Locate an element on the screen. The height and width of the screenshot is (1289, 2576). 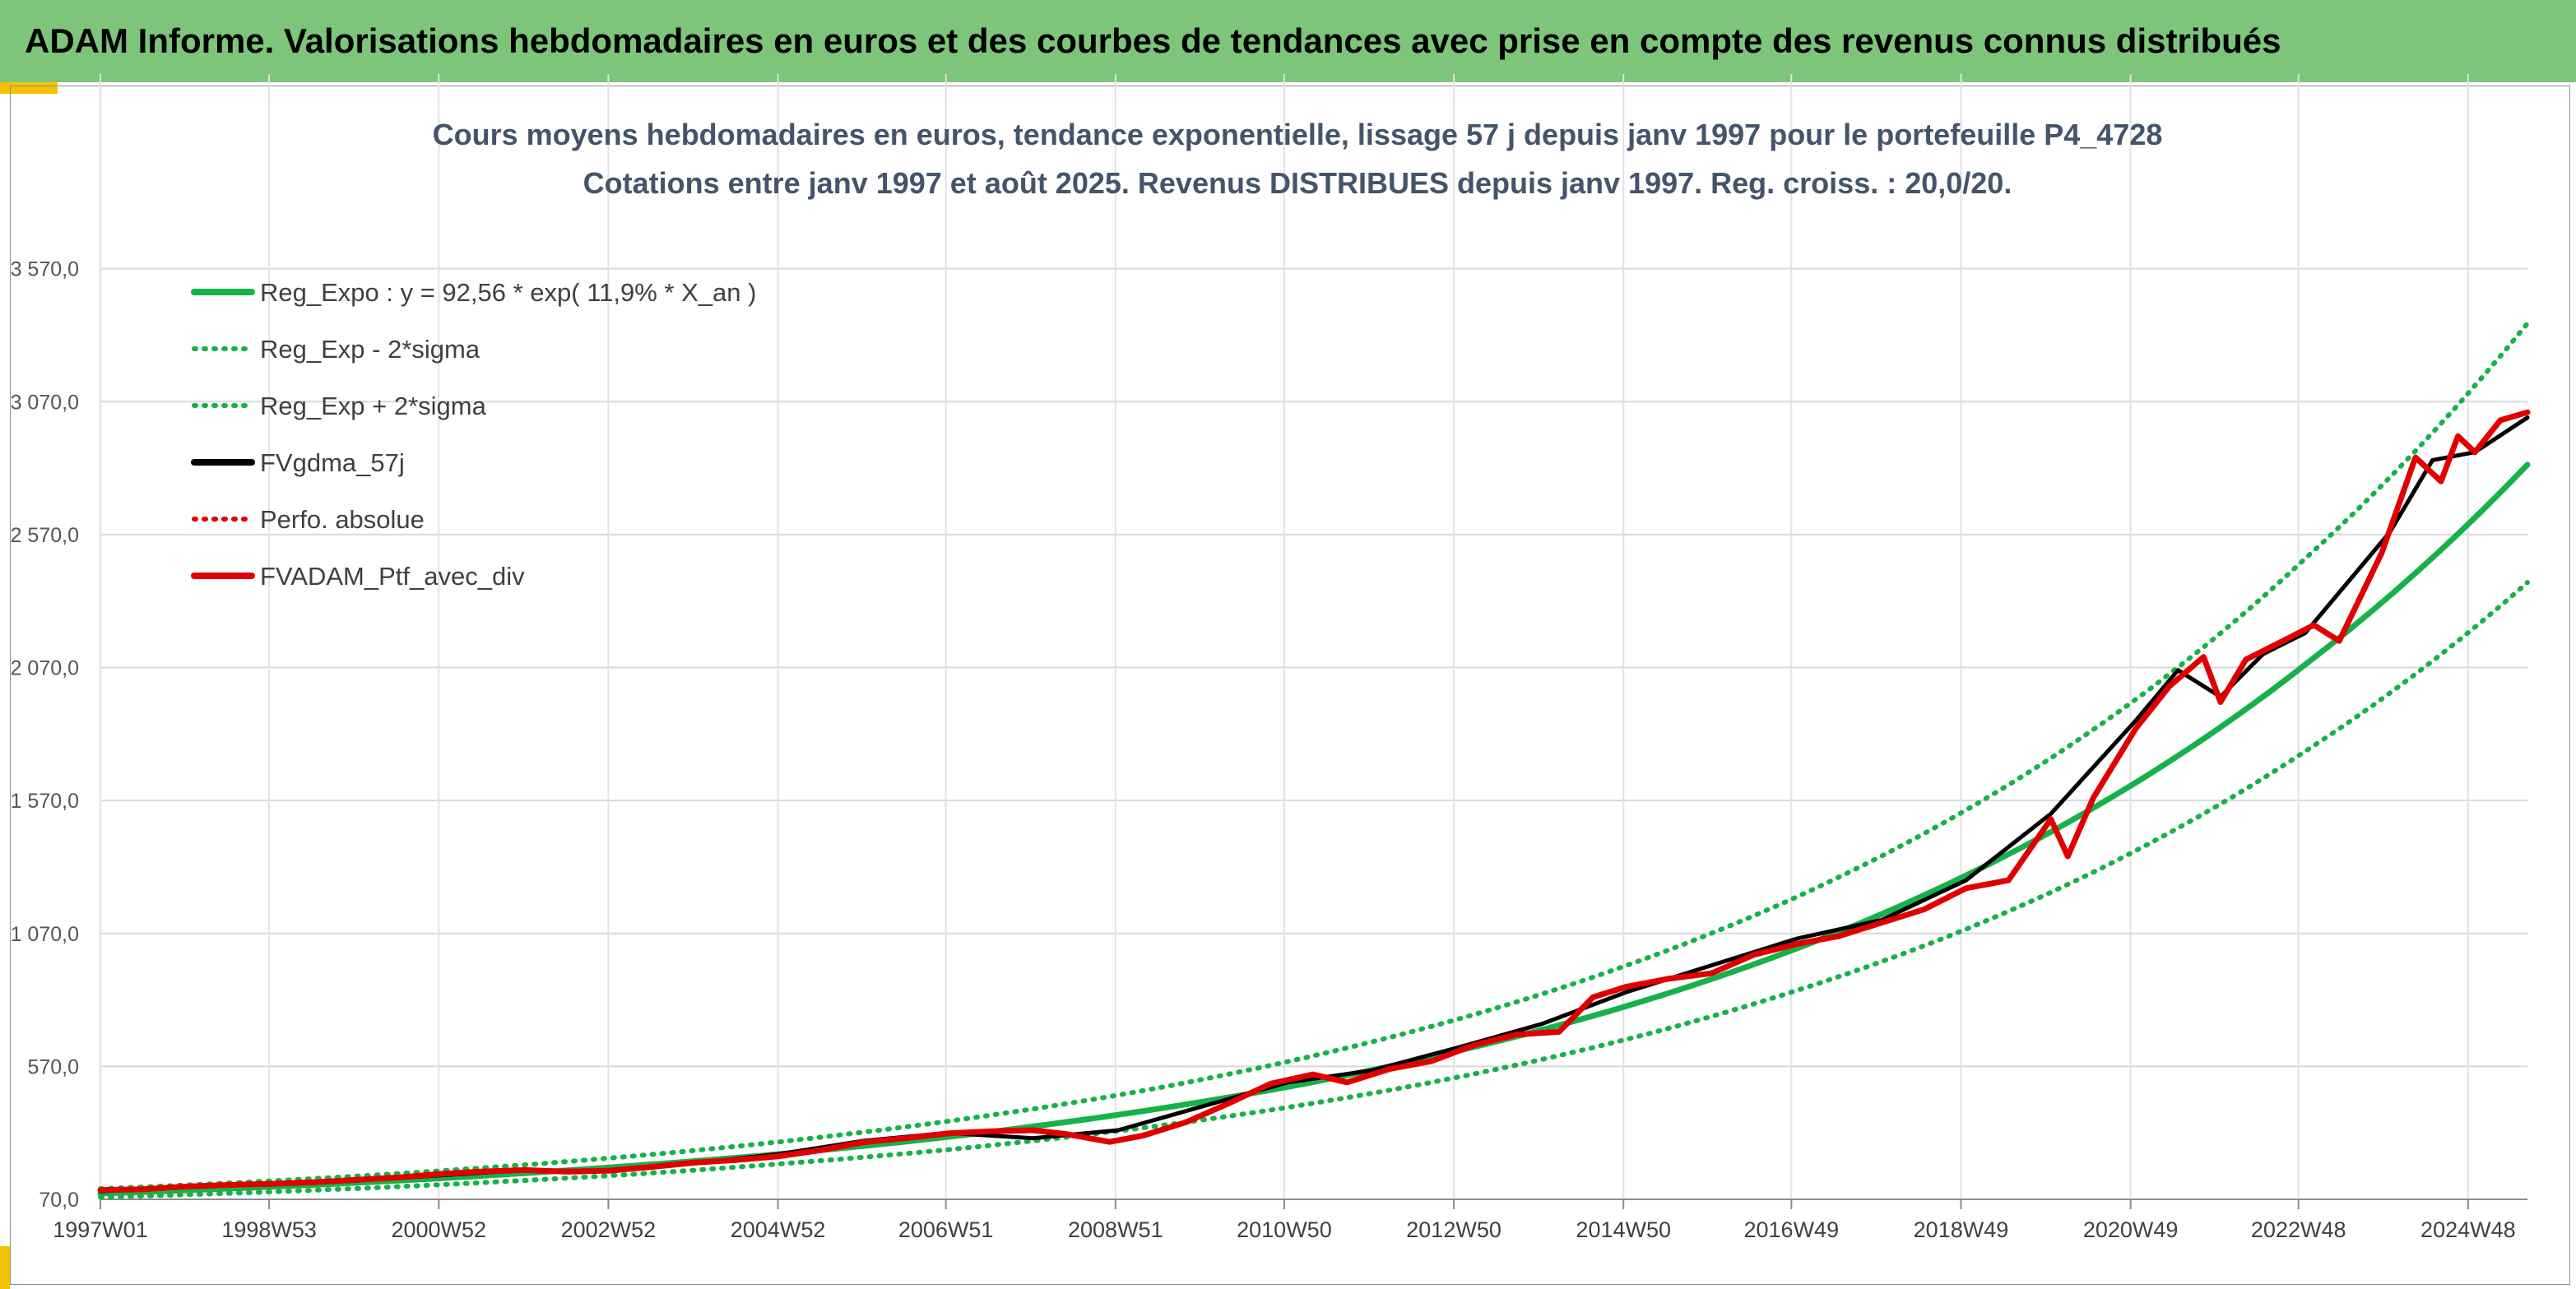
x-tick-label: 2010W50 is located at coordinates (1284, 1229).